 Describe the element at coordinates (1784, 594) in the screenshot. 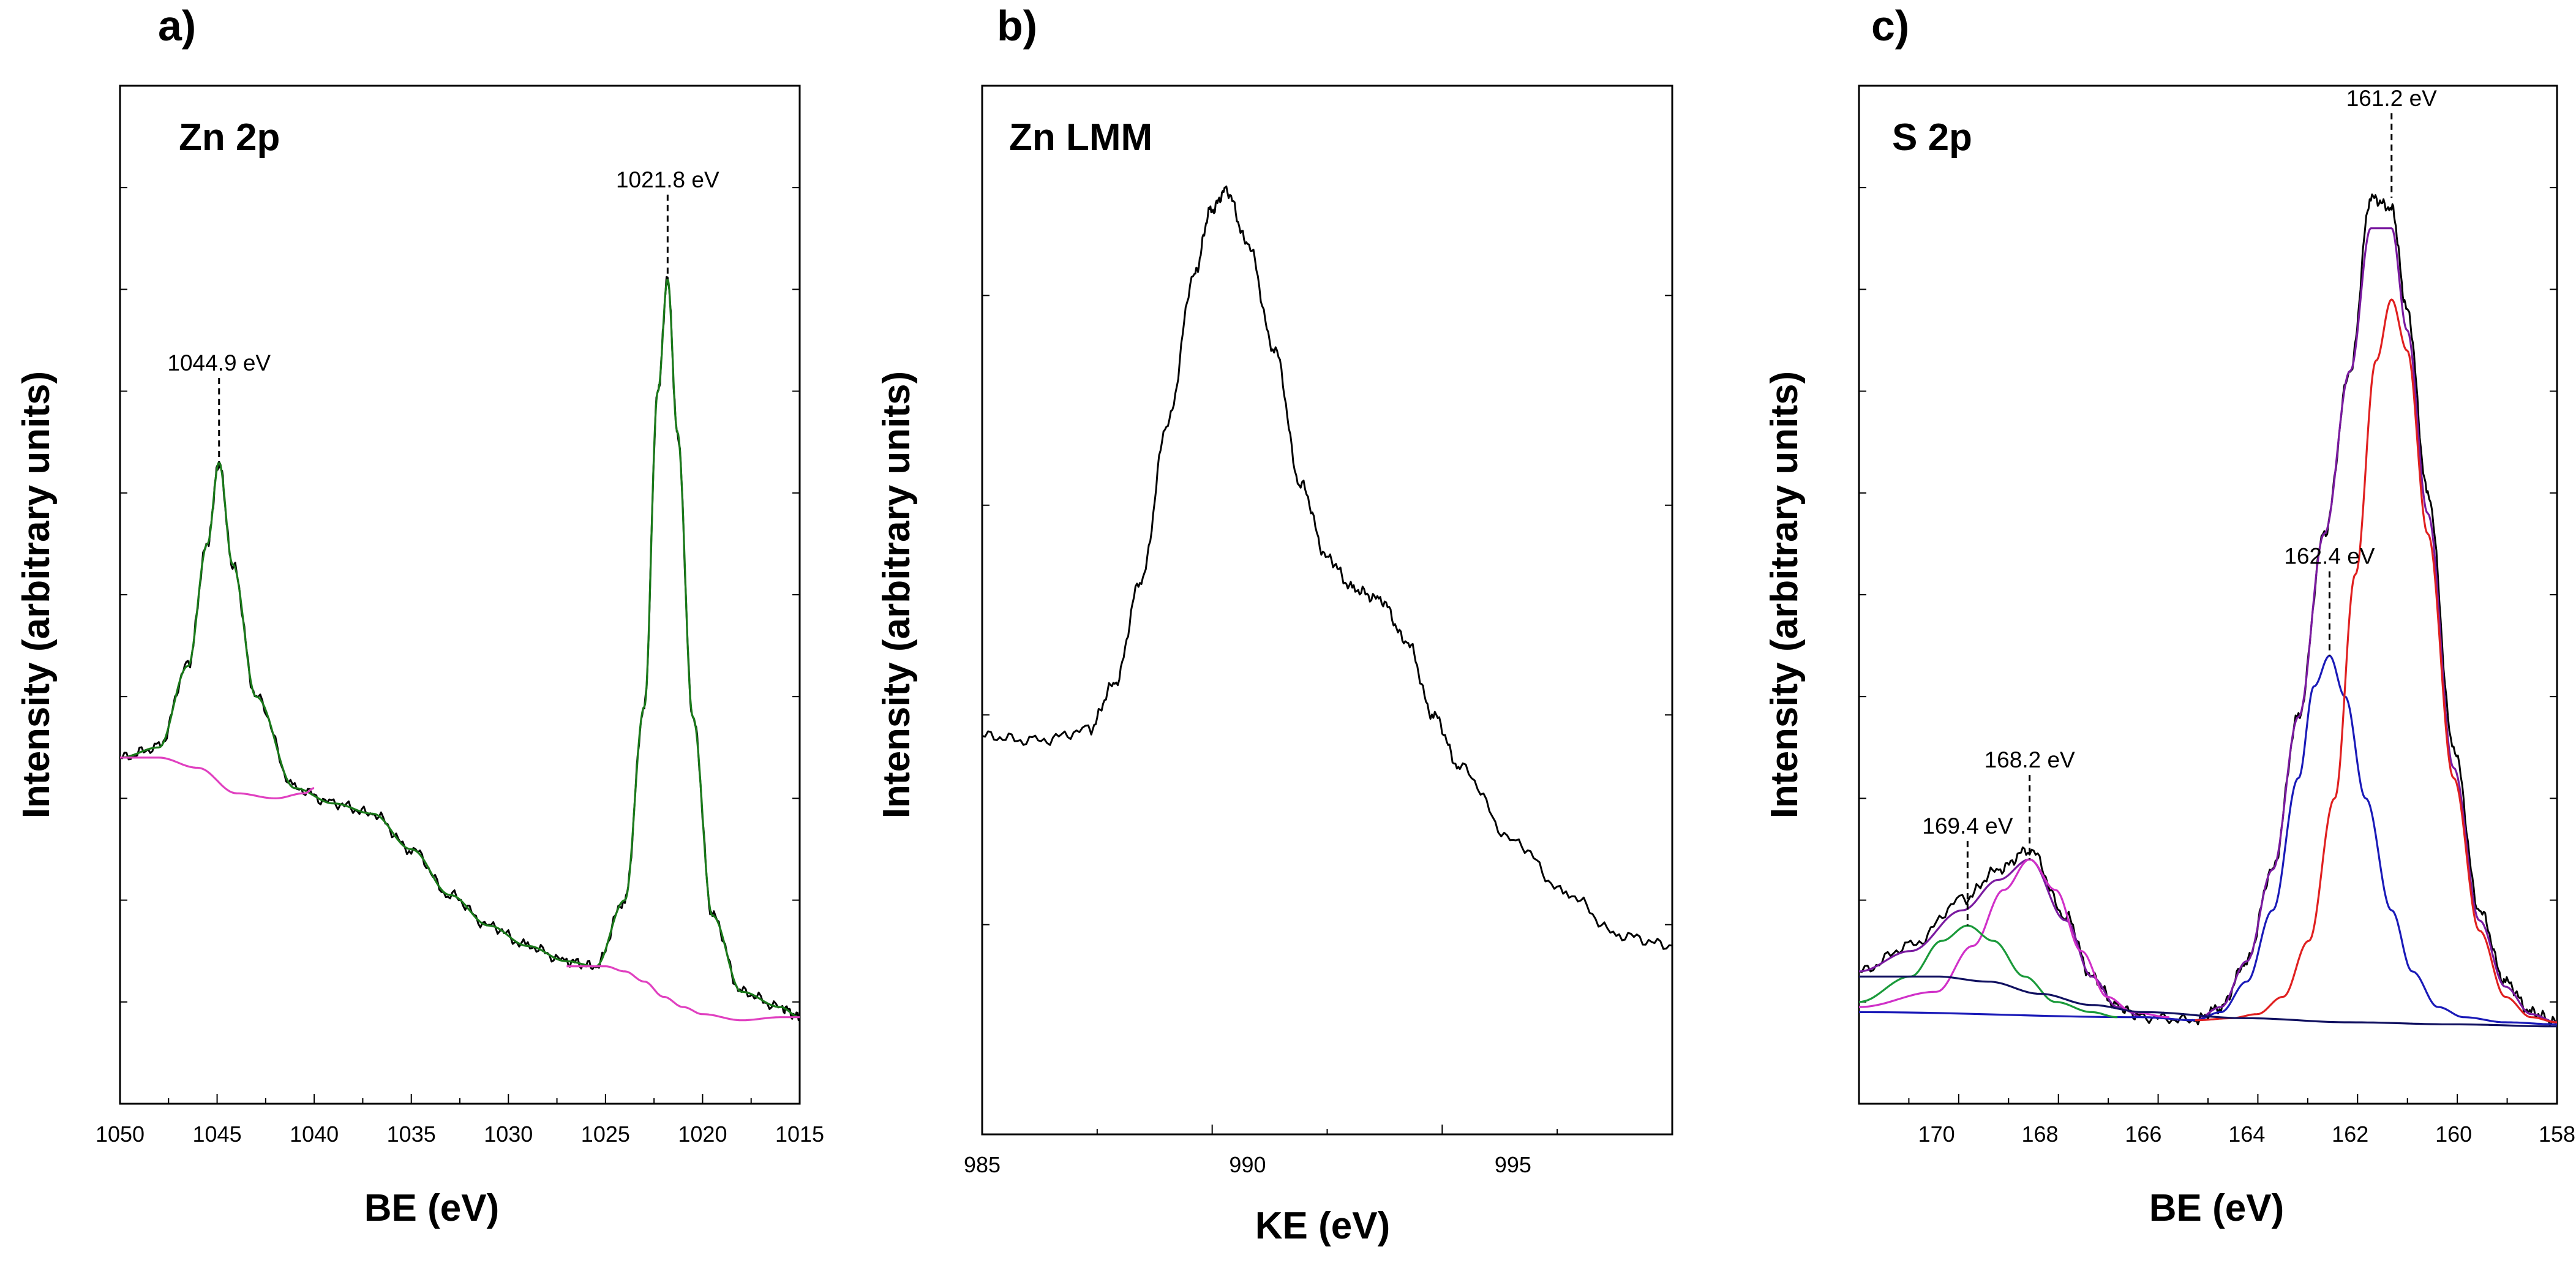

I see `panel-c-ylabel: Intensity (arbitrary units)` at that location.